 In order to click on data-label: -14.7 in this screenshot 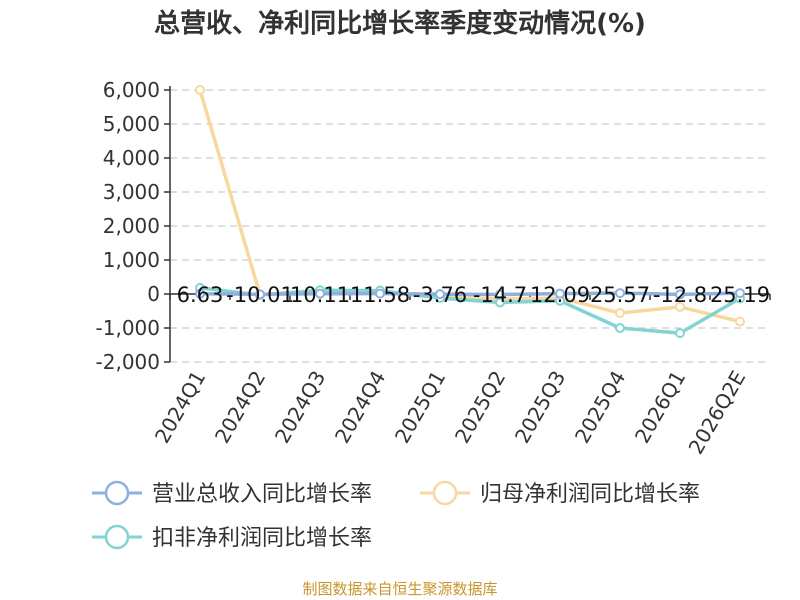, I will do `click(500, 295)`.